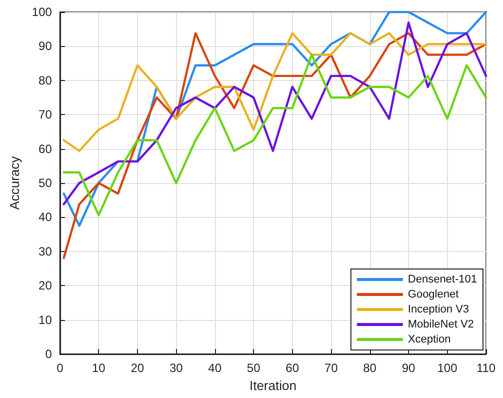 The height and width of the screenshot is (398, 503). Describe the element at coordinates (45, 115) in the screenshot. I see `y-tick-label: 70` at that location.